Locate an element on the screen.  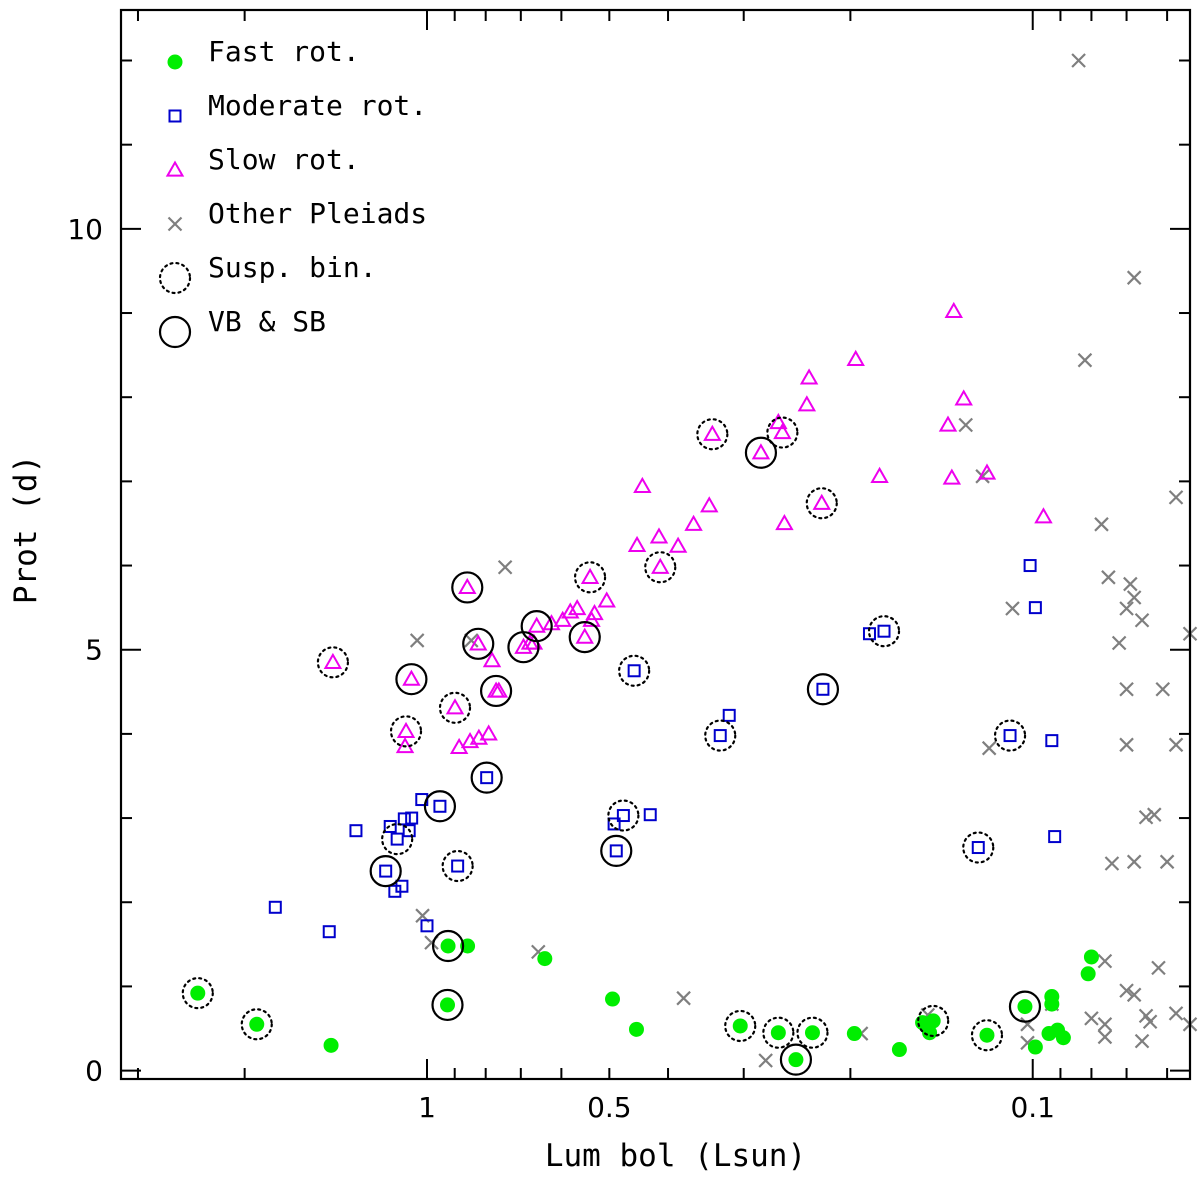
legend-marker-other is located at coordinates (175, 224).